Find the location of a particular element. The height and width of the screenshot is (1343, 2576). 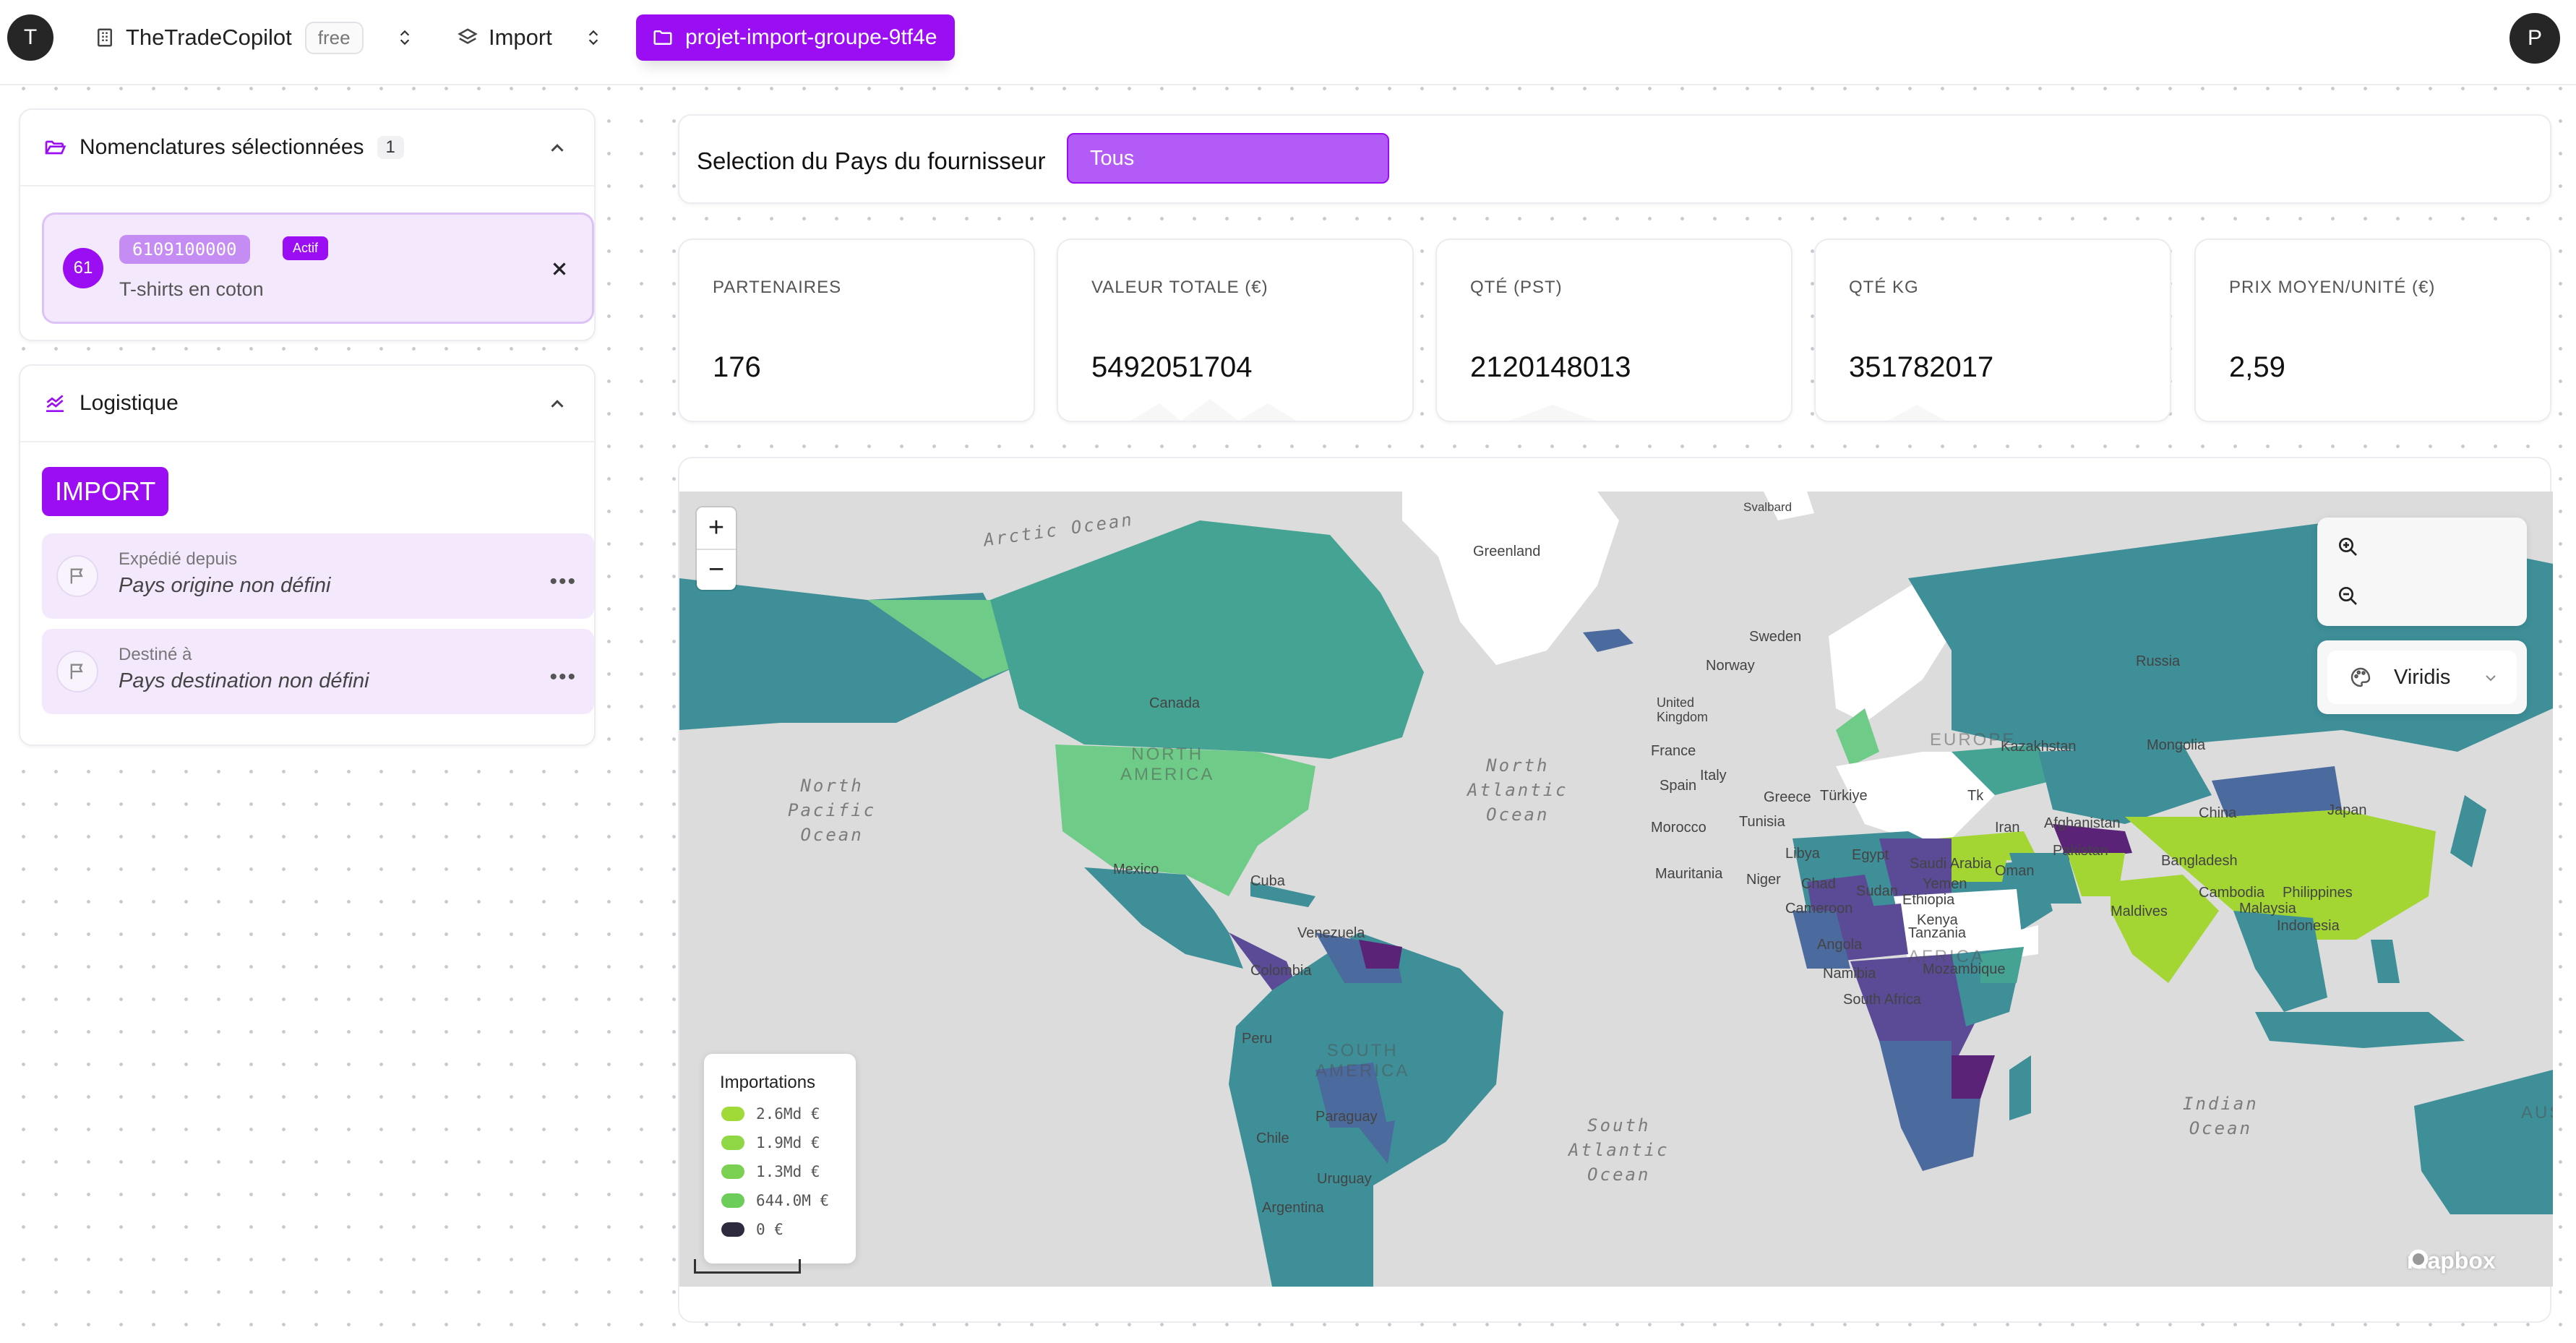

palette-label: Viridis is located at coordinates (2423, 677).